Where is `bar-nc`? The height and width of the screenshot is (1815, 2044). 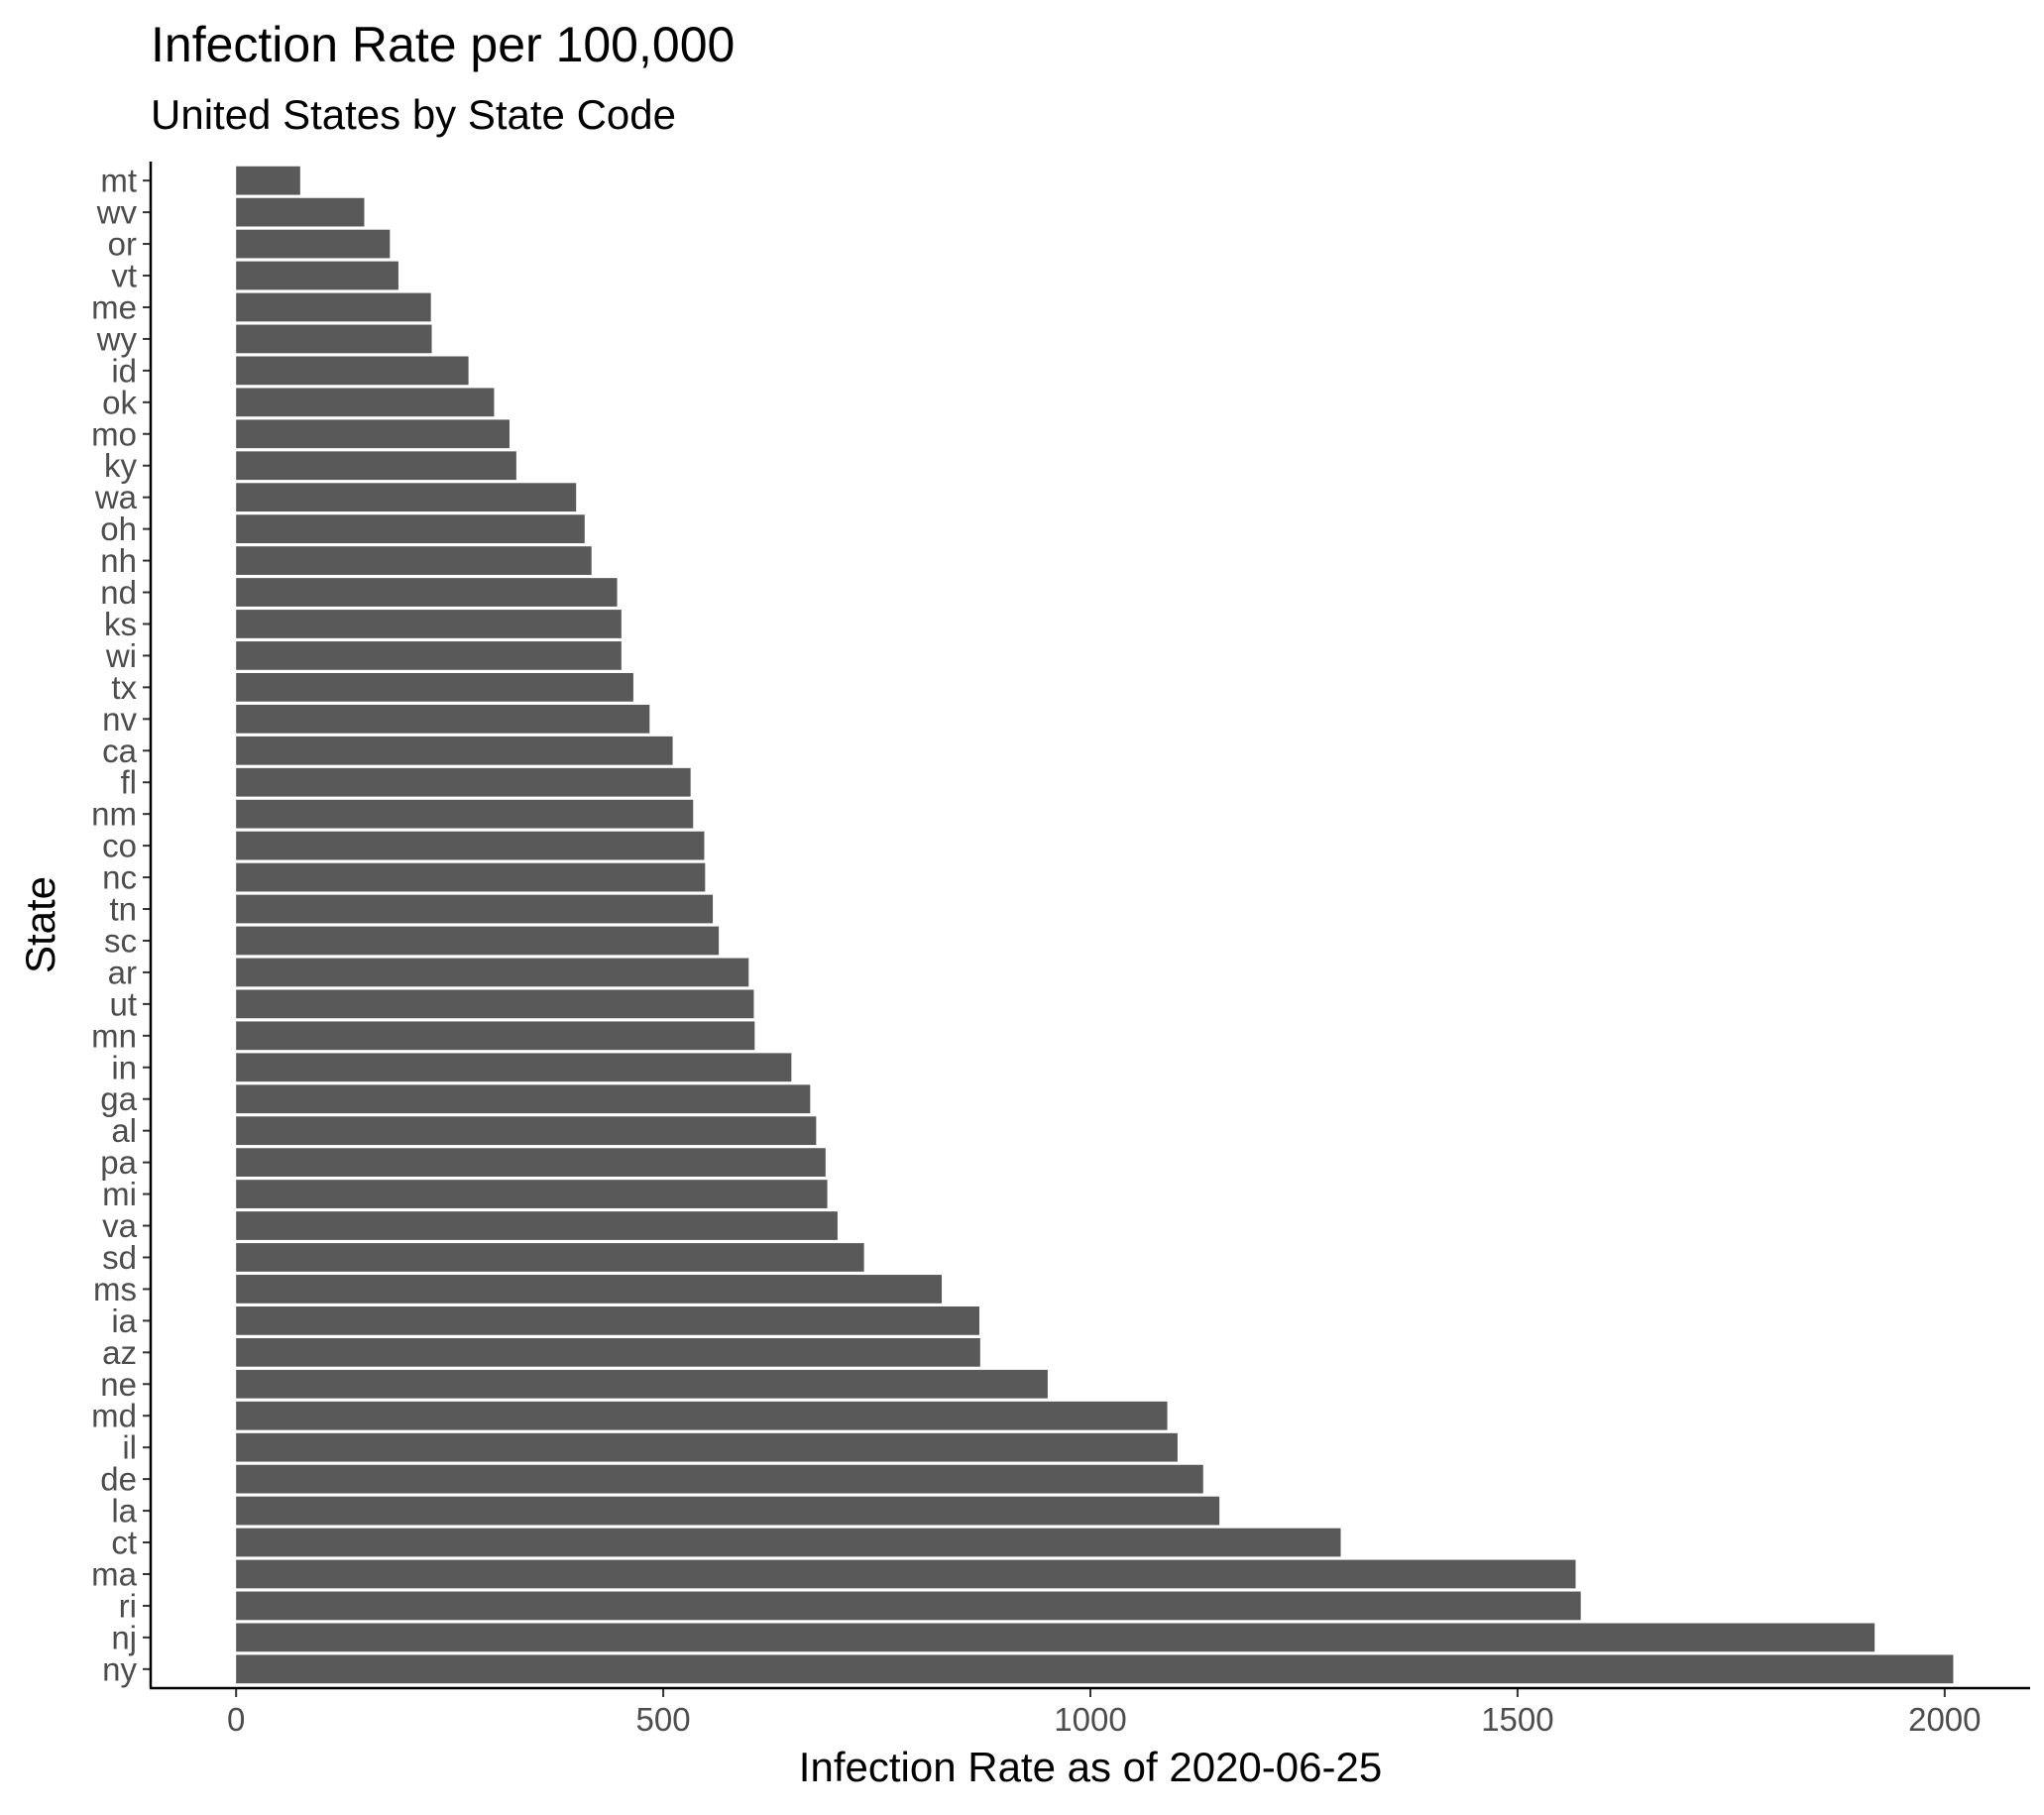 bar-nc is located at coordinates (471, 877).